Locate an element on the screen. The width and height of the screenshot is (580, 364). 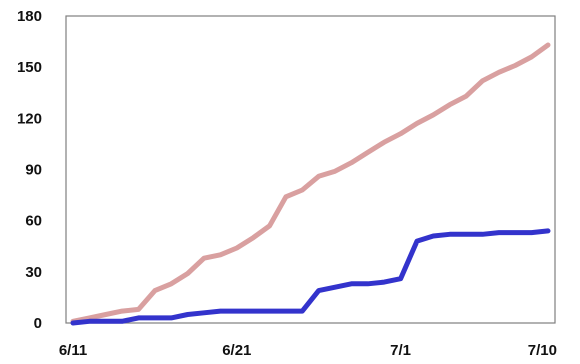
y-axis-ticks: 0 30 60 90 120 150 180 is located at coordinates (29, 170).